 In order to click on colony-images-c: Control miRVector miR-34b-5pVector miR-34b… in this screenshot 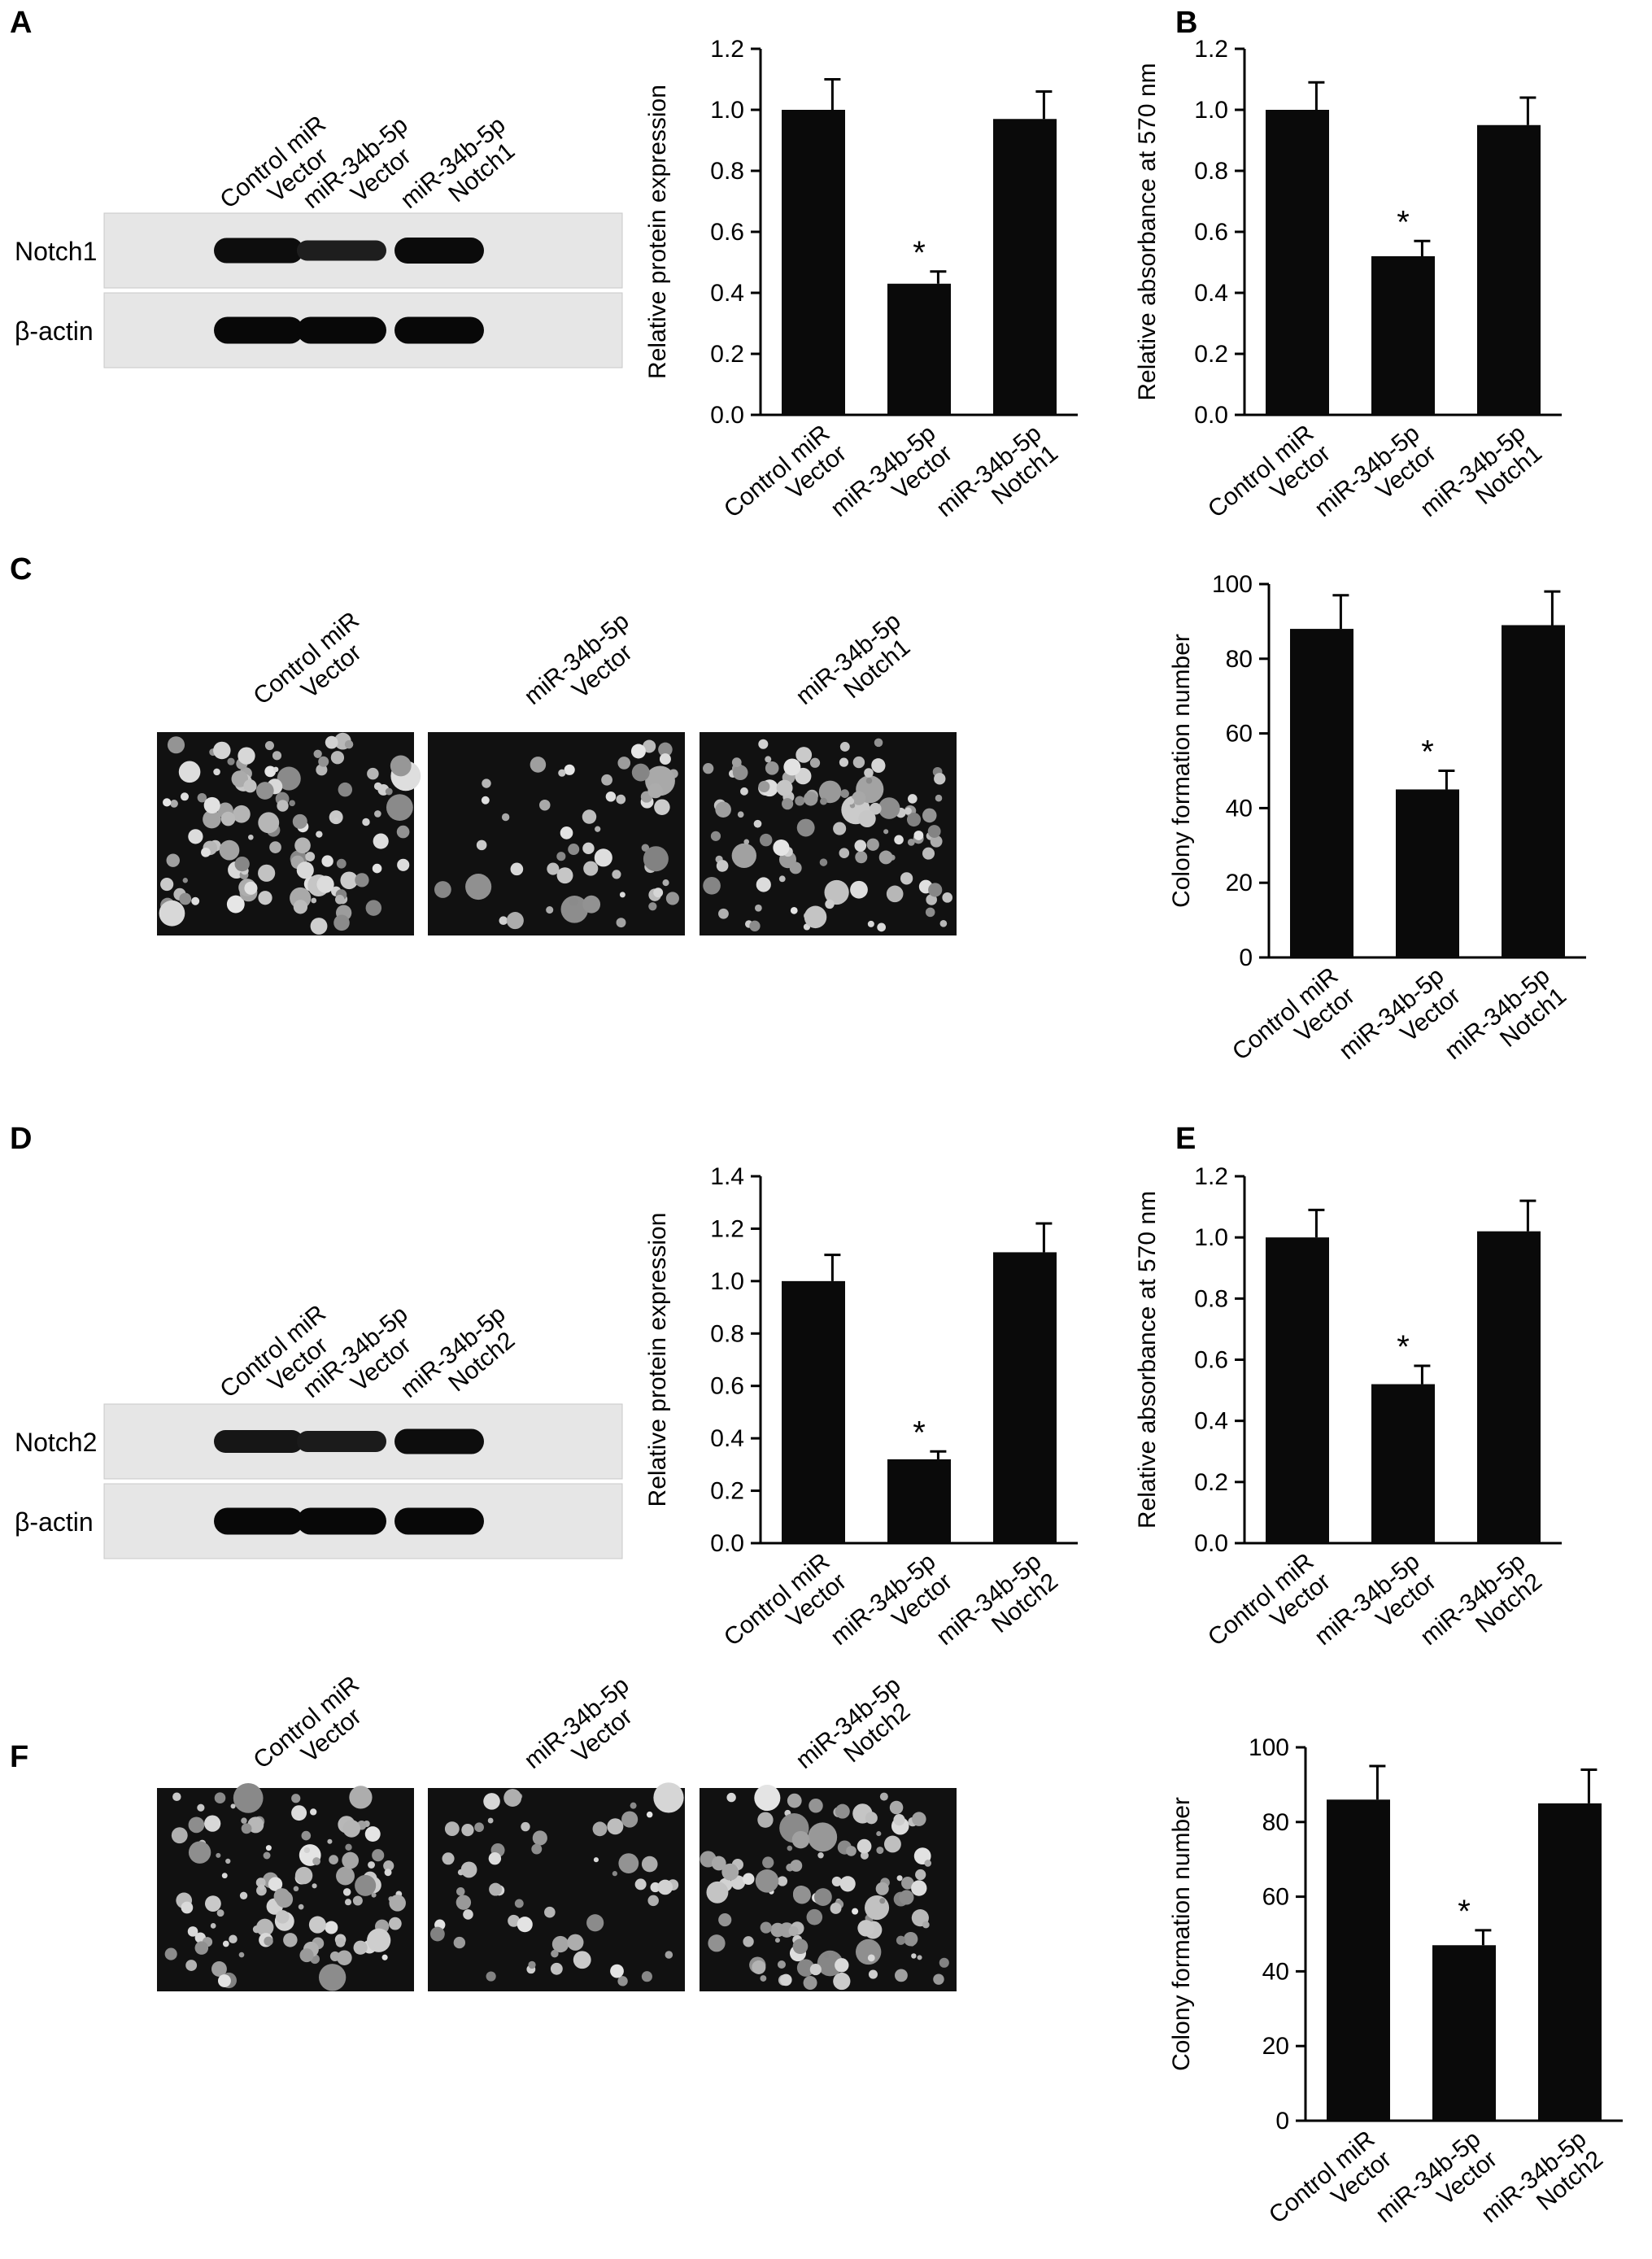, I will do `click(557, 771)`.